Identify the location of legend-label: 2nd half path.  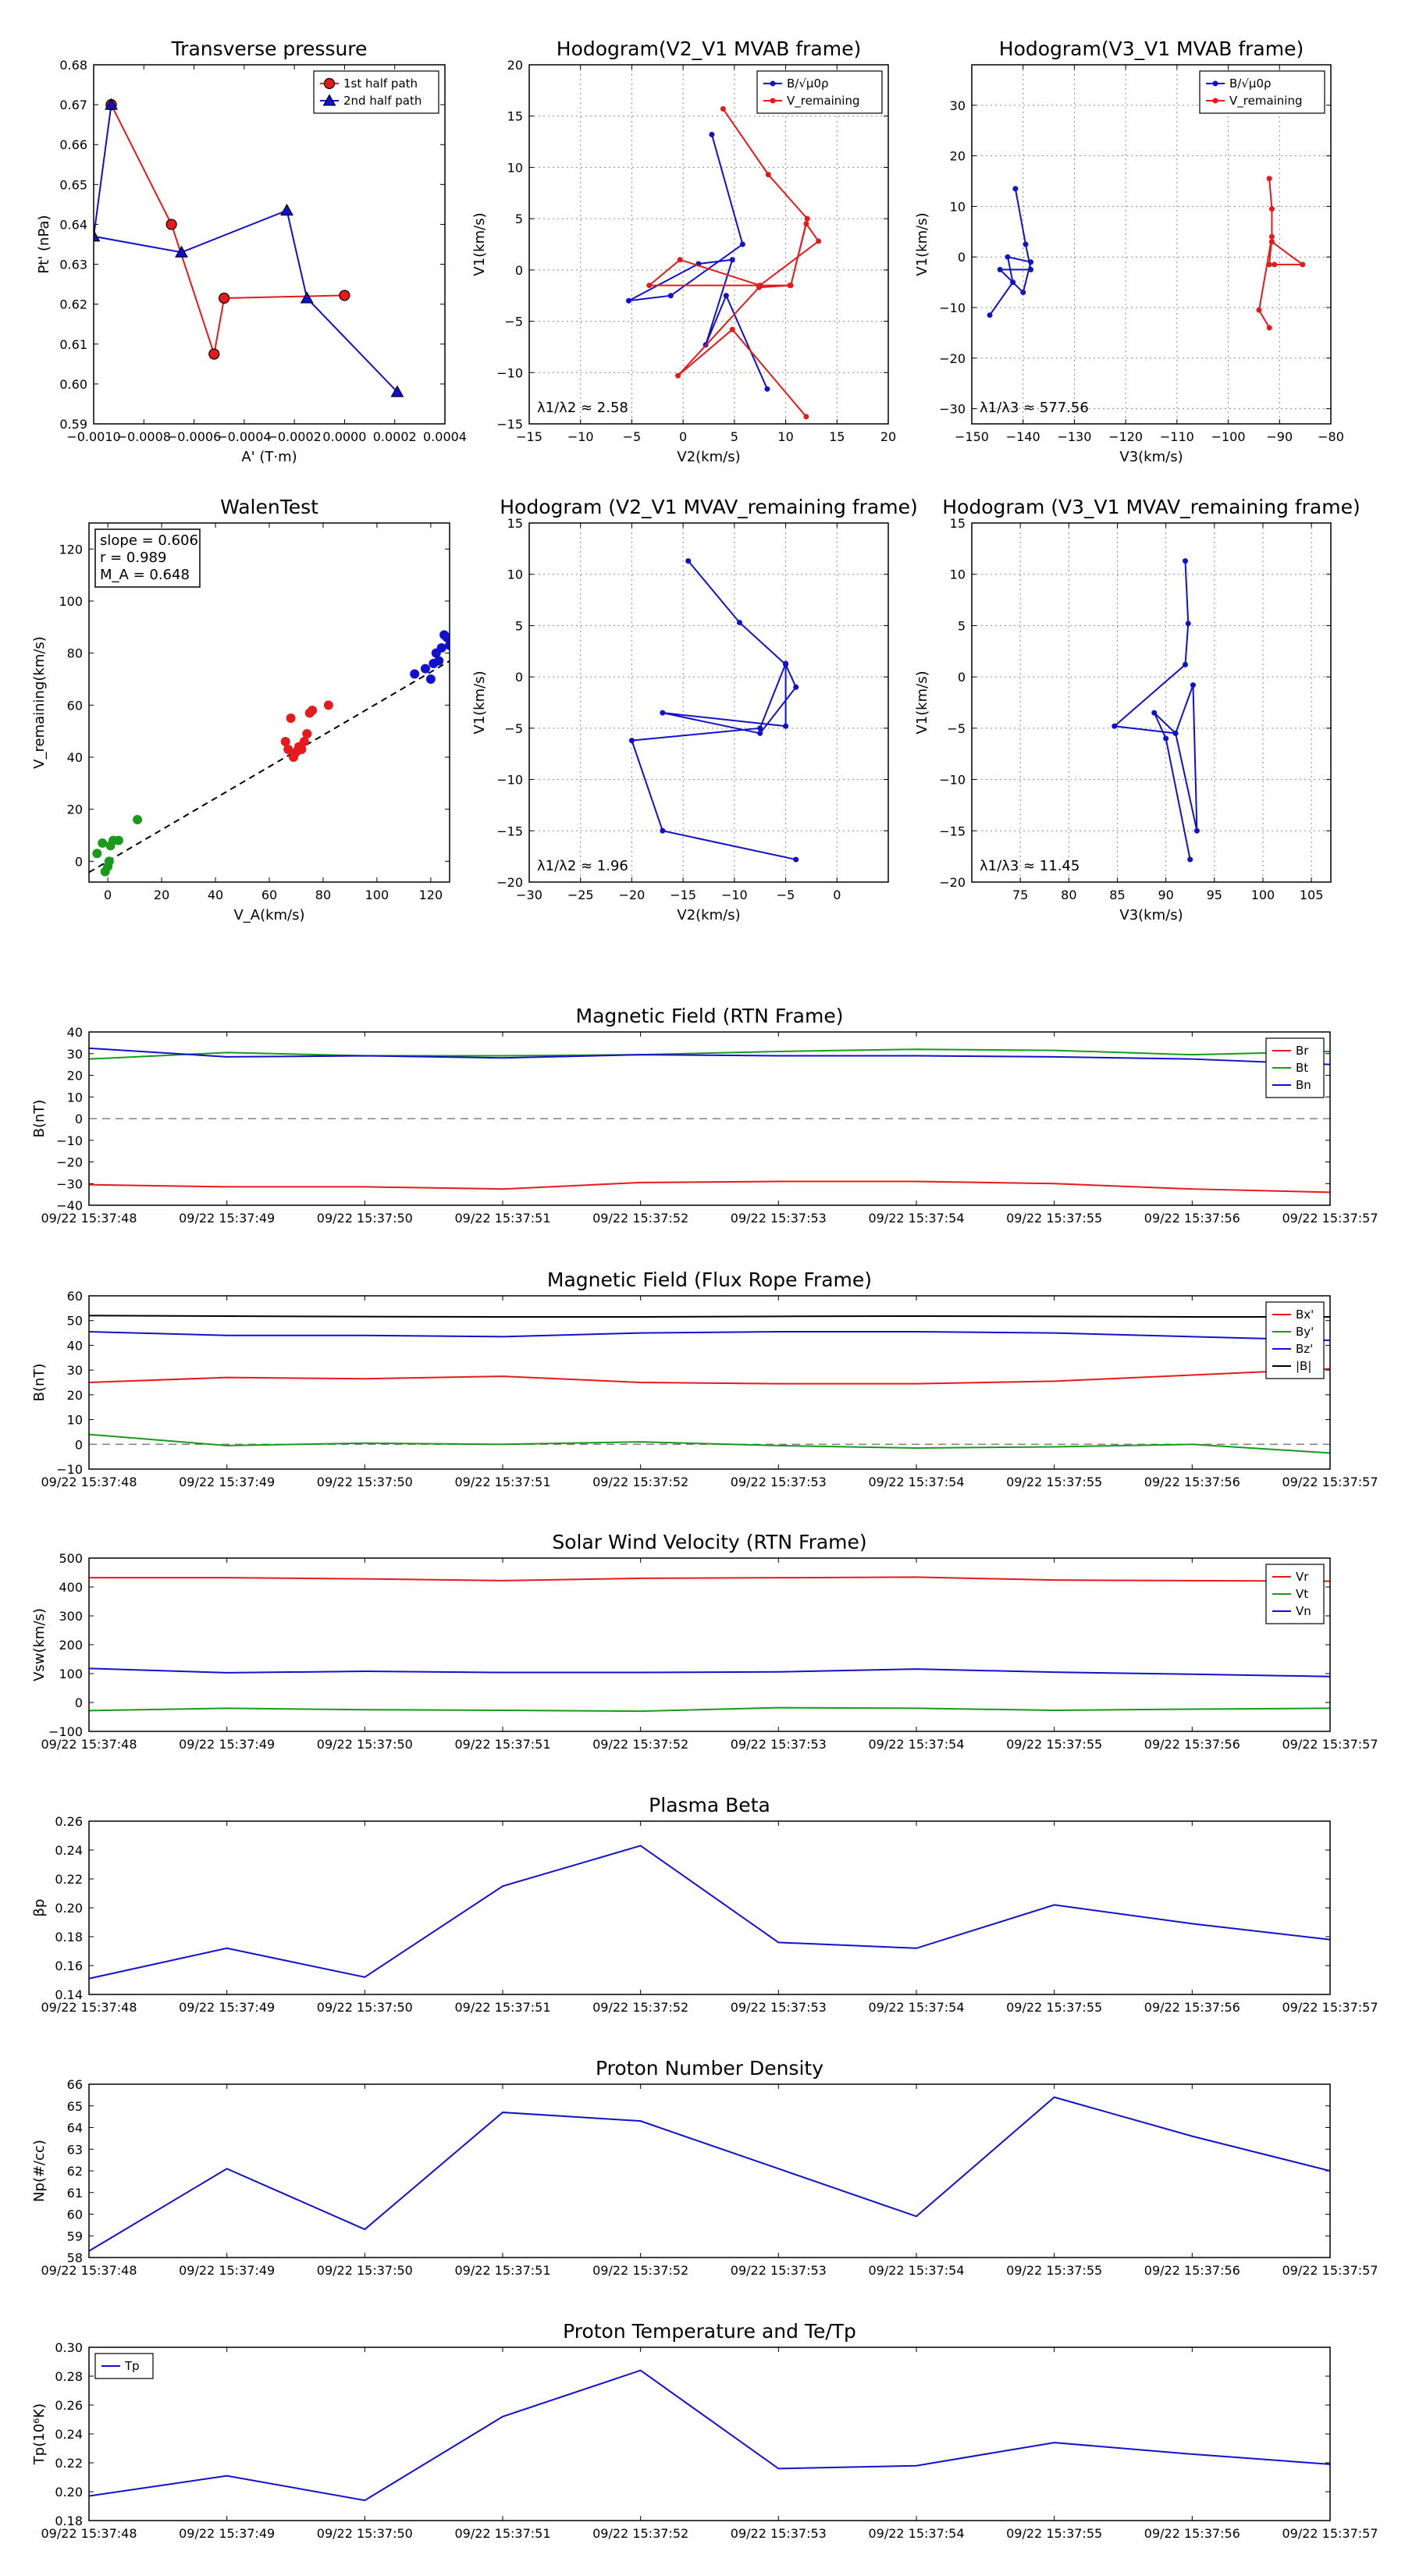
(382, 101).